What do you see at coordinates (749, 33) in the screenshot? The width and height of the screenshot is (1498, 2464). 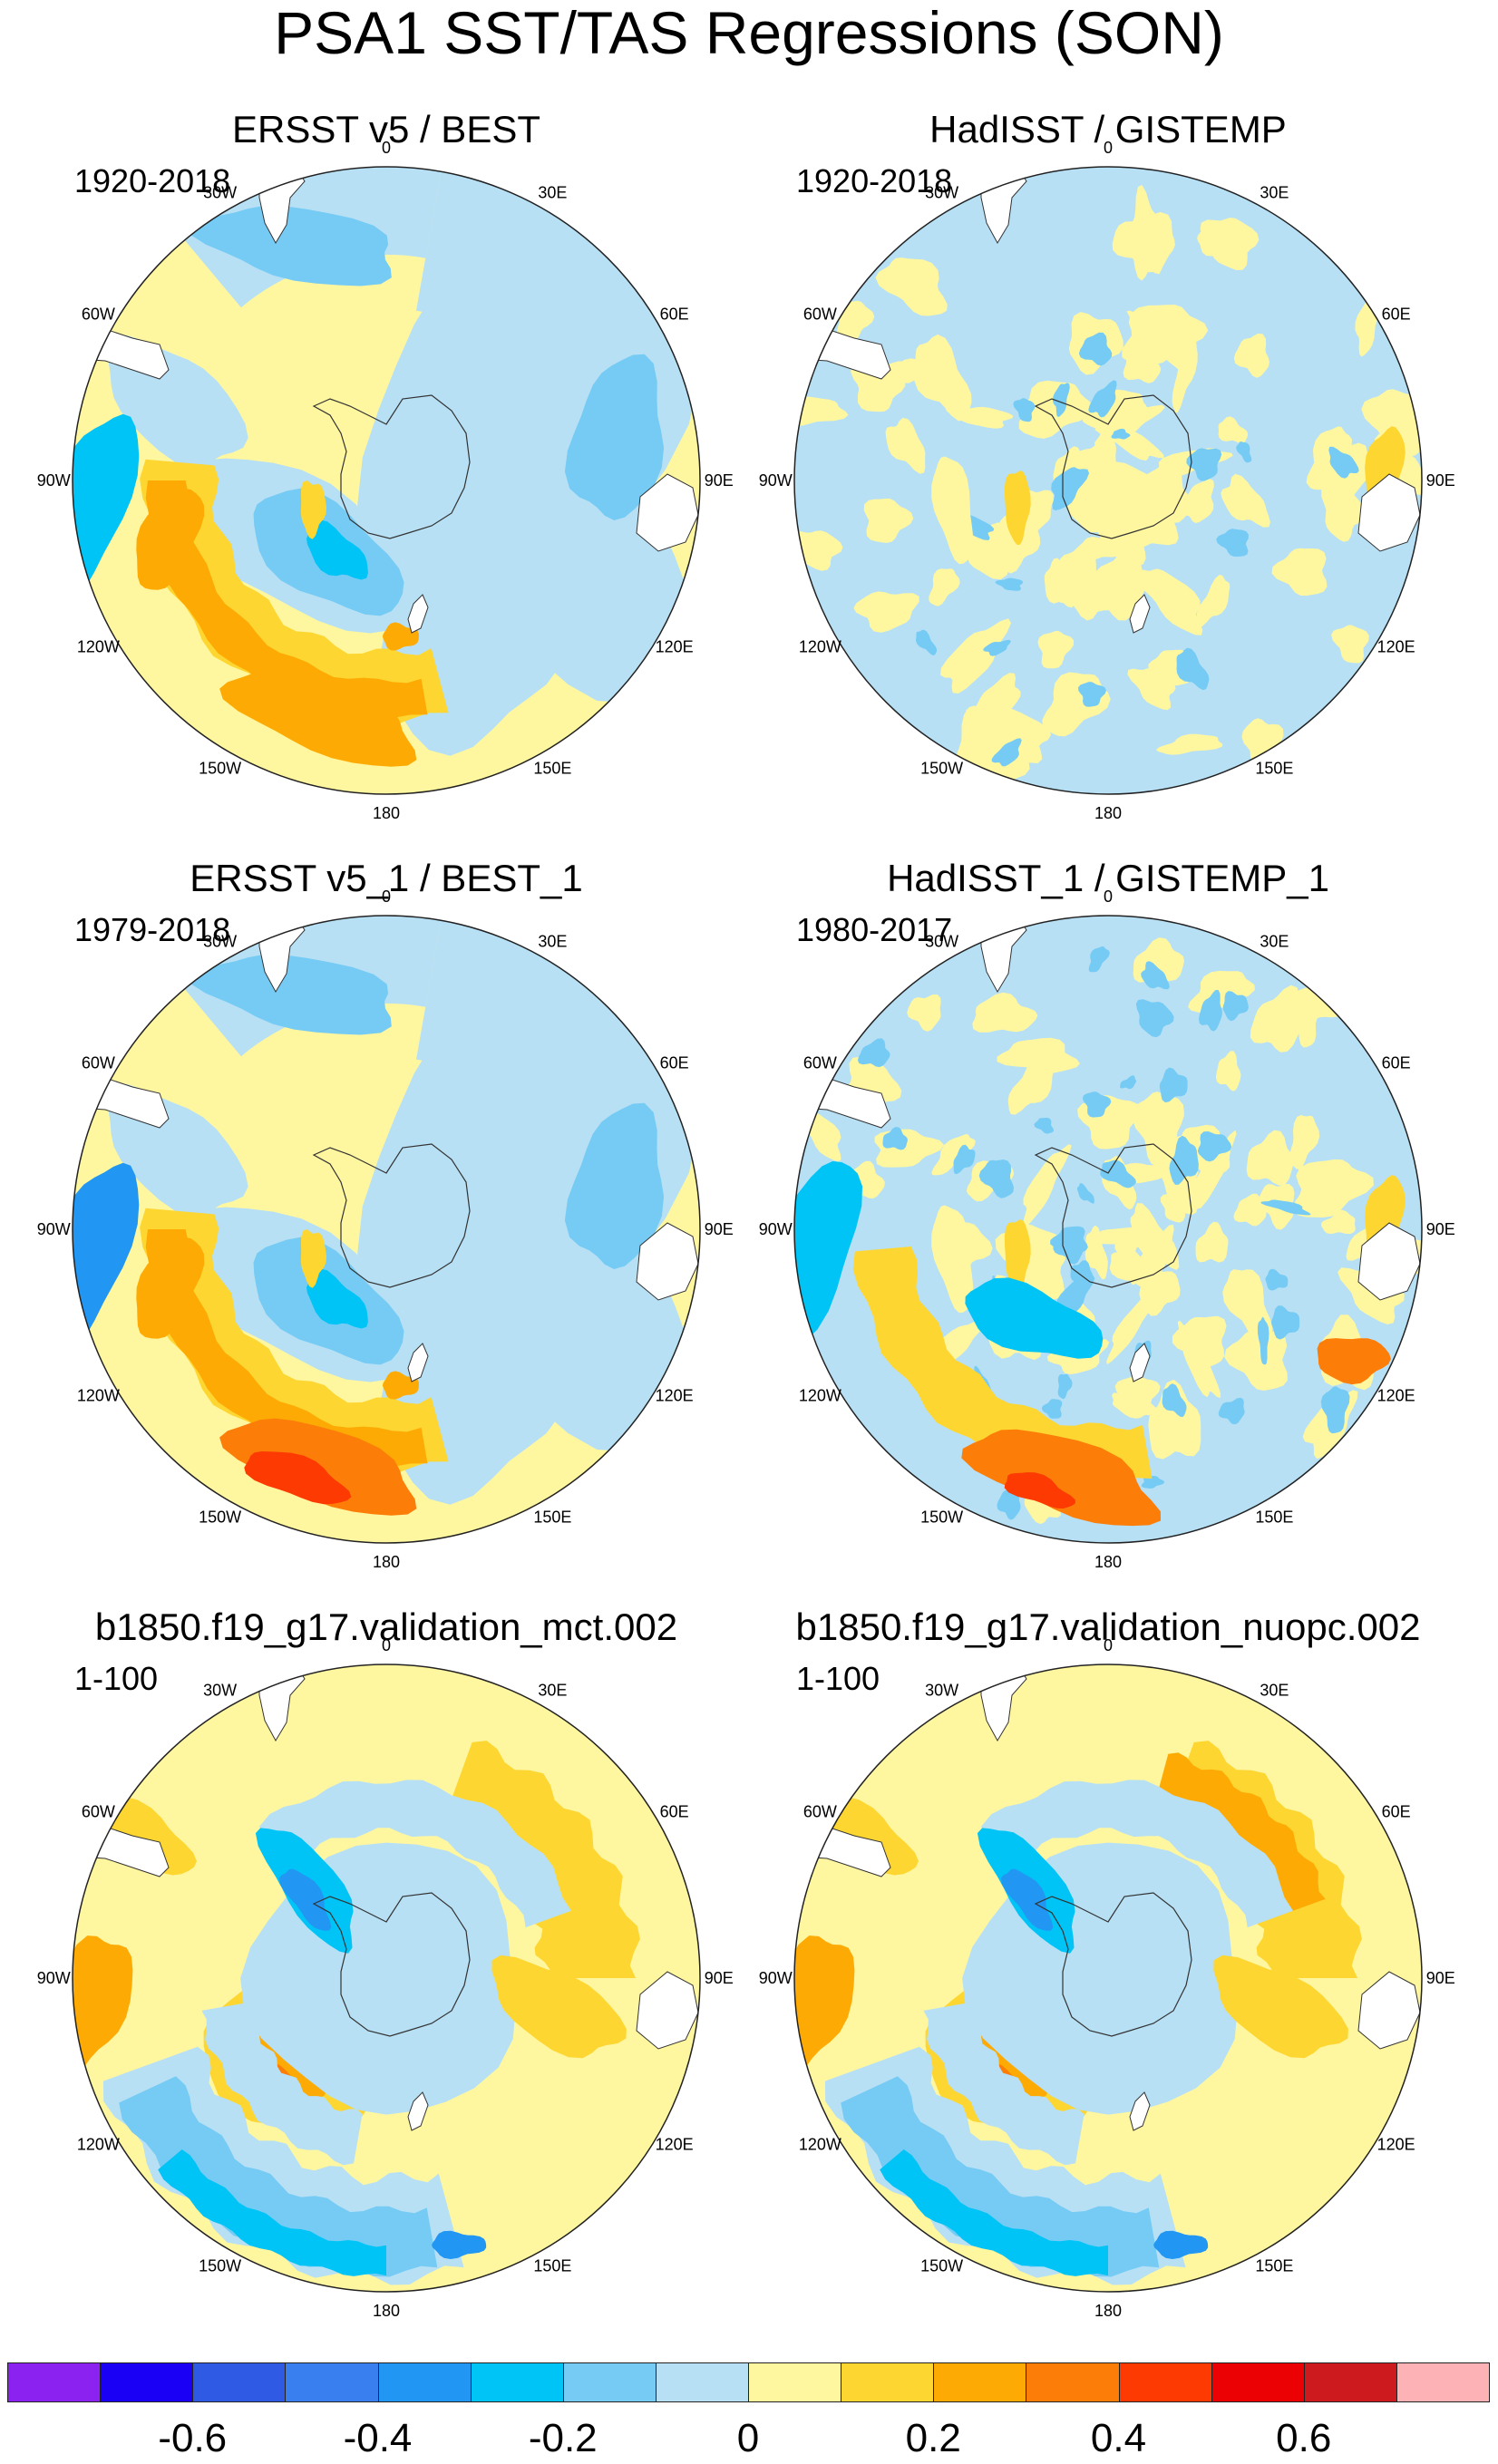 I see `figure-title: PSA1 SST/TAS Regressions (SON)` at bounding box center [749, 33].